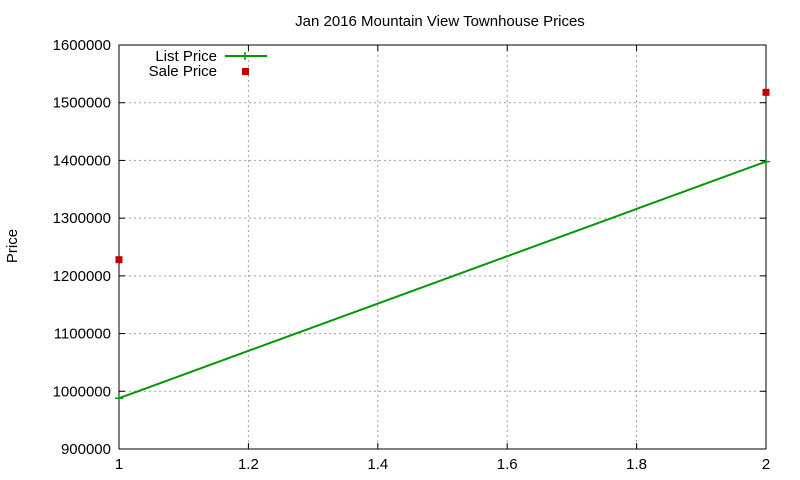 The image size is (800, 480). Describe the element at coordinates (82, 391) in the screenshot. I see `y-tick-label: 1000000` at that location.